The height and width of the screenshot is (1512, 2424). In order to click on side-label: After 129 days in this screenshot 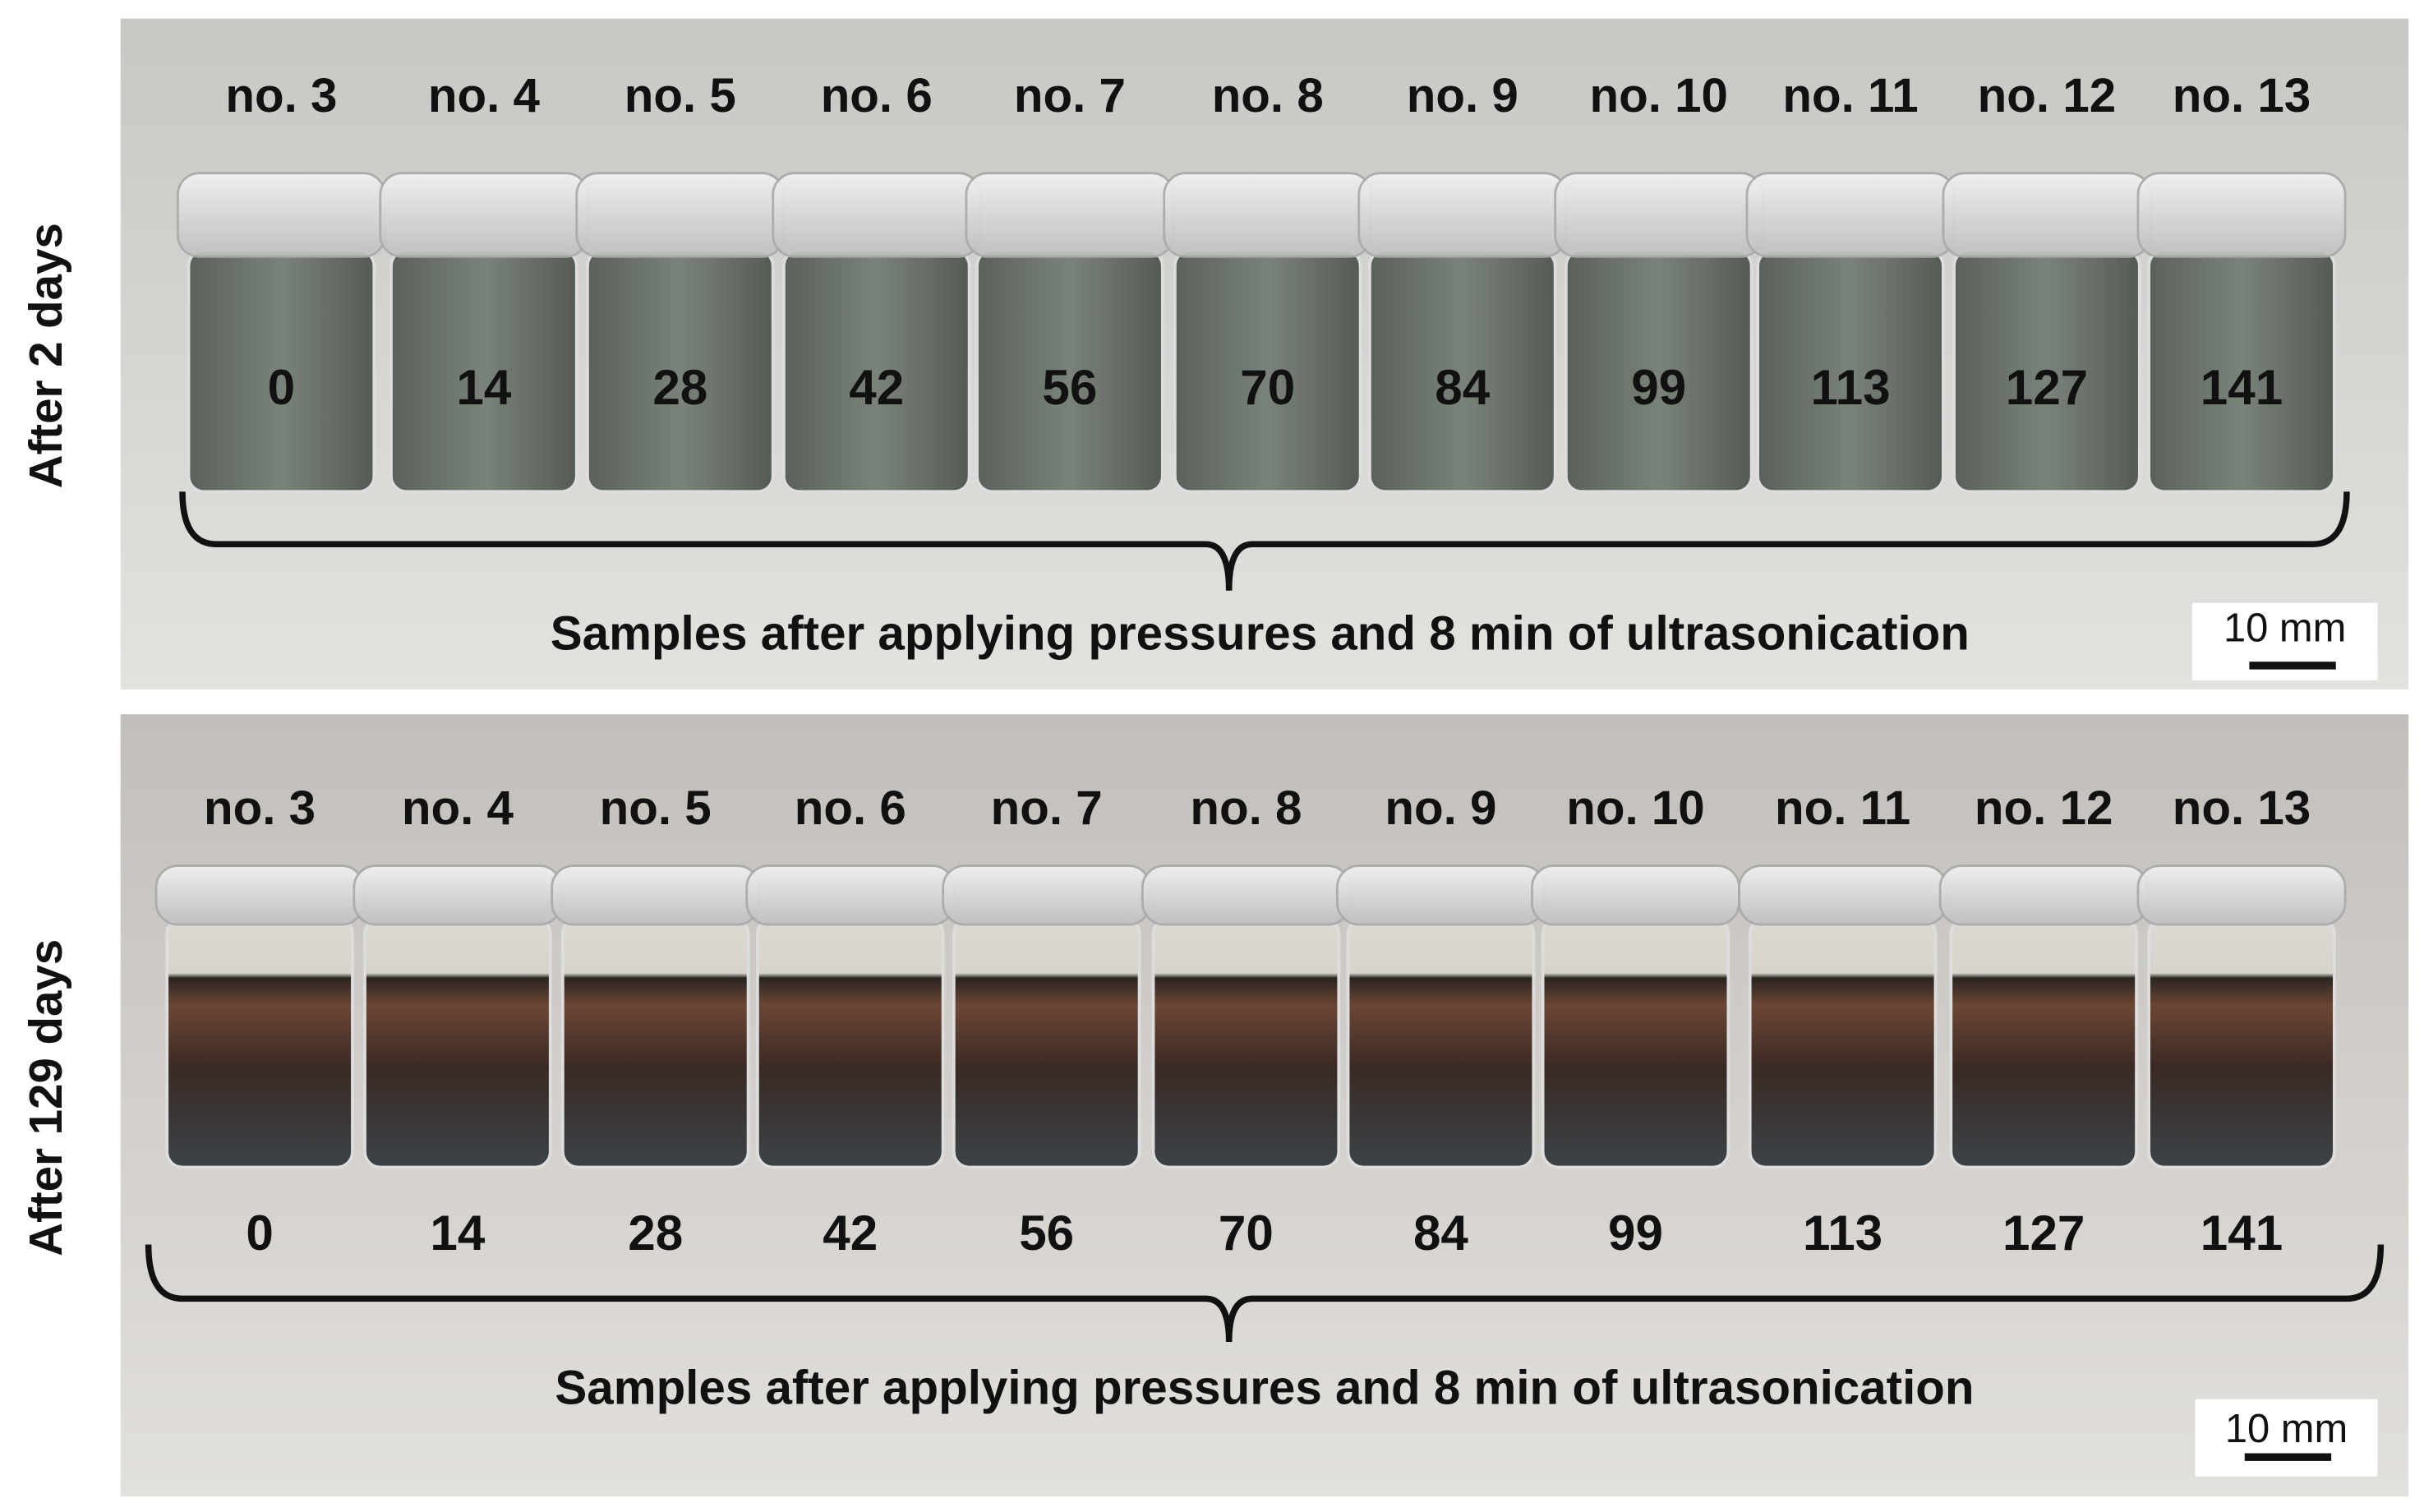, I will do `click(45, 1097)`.